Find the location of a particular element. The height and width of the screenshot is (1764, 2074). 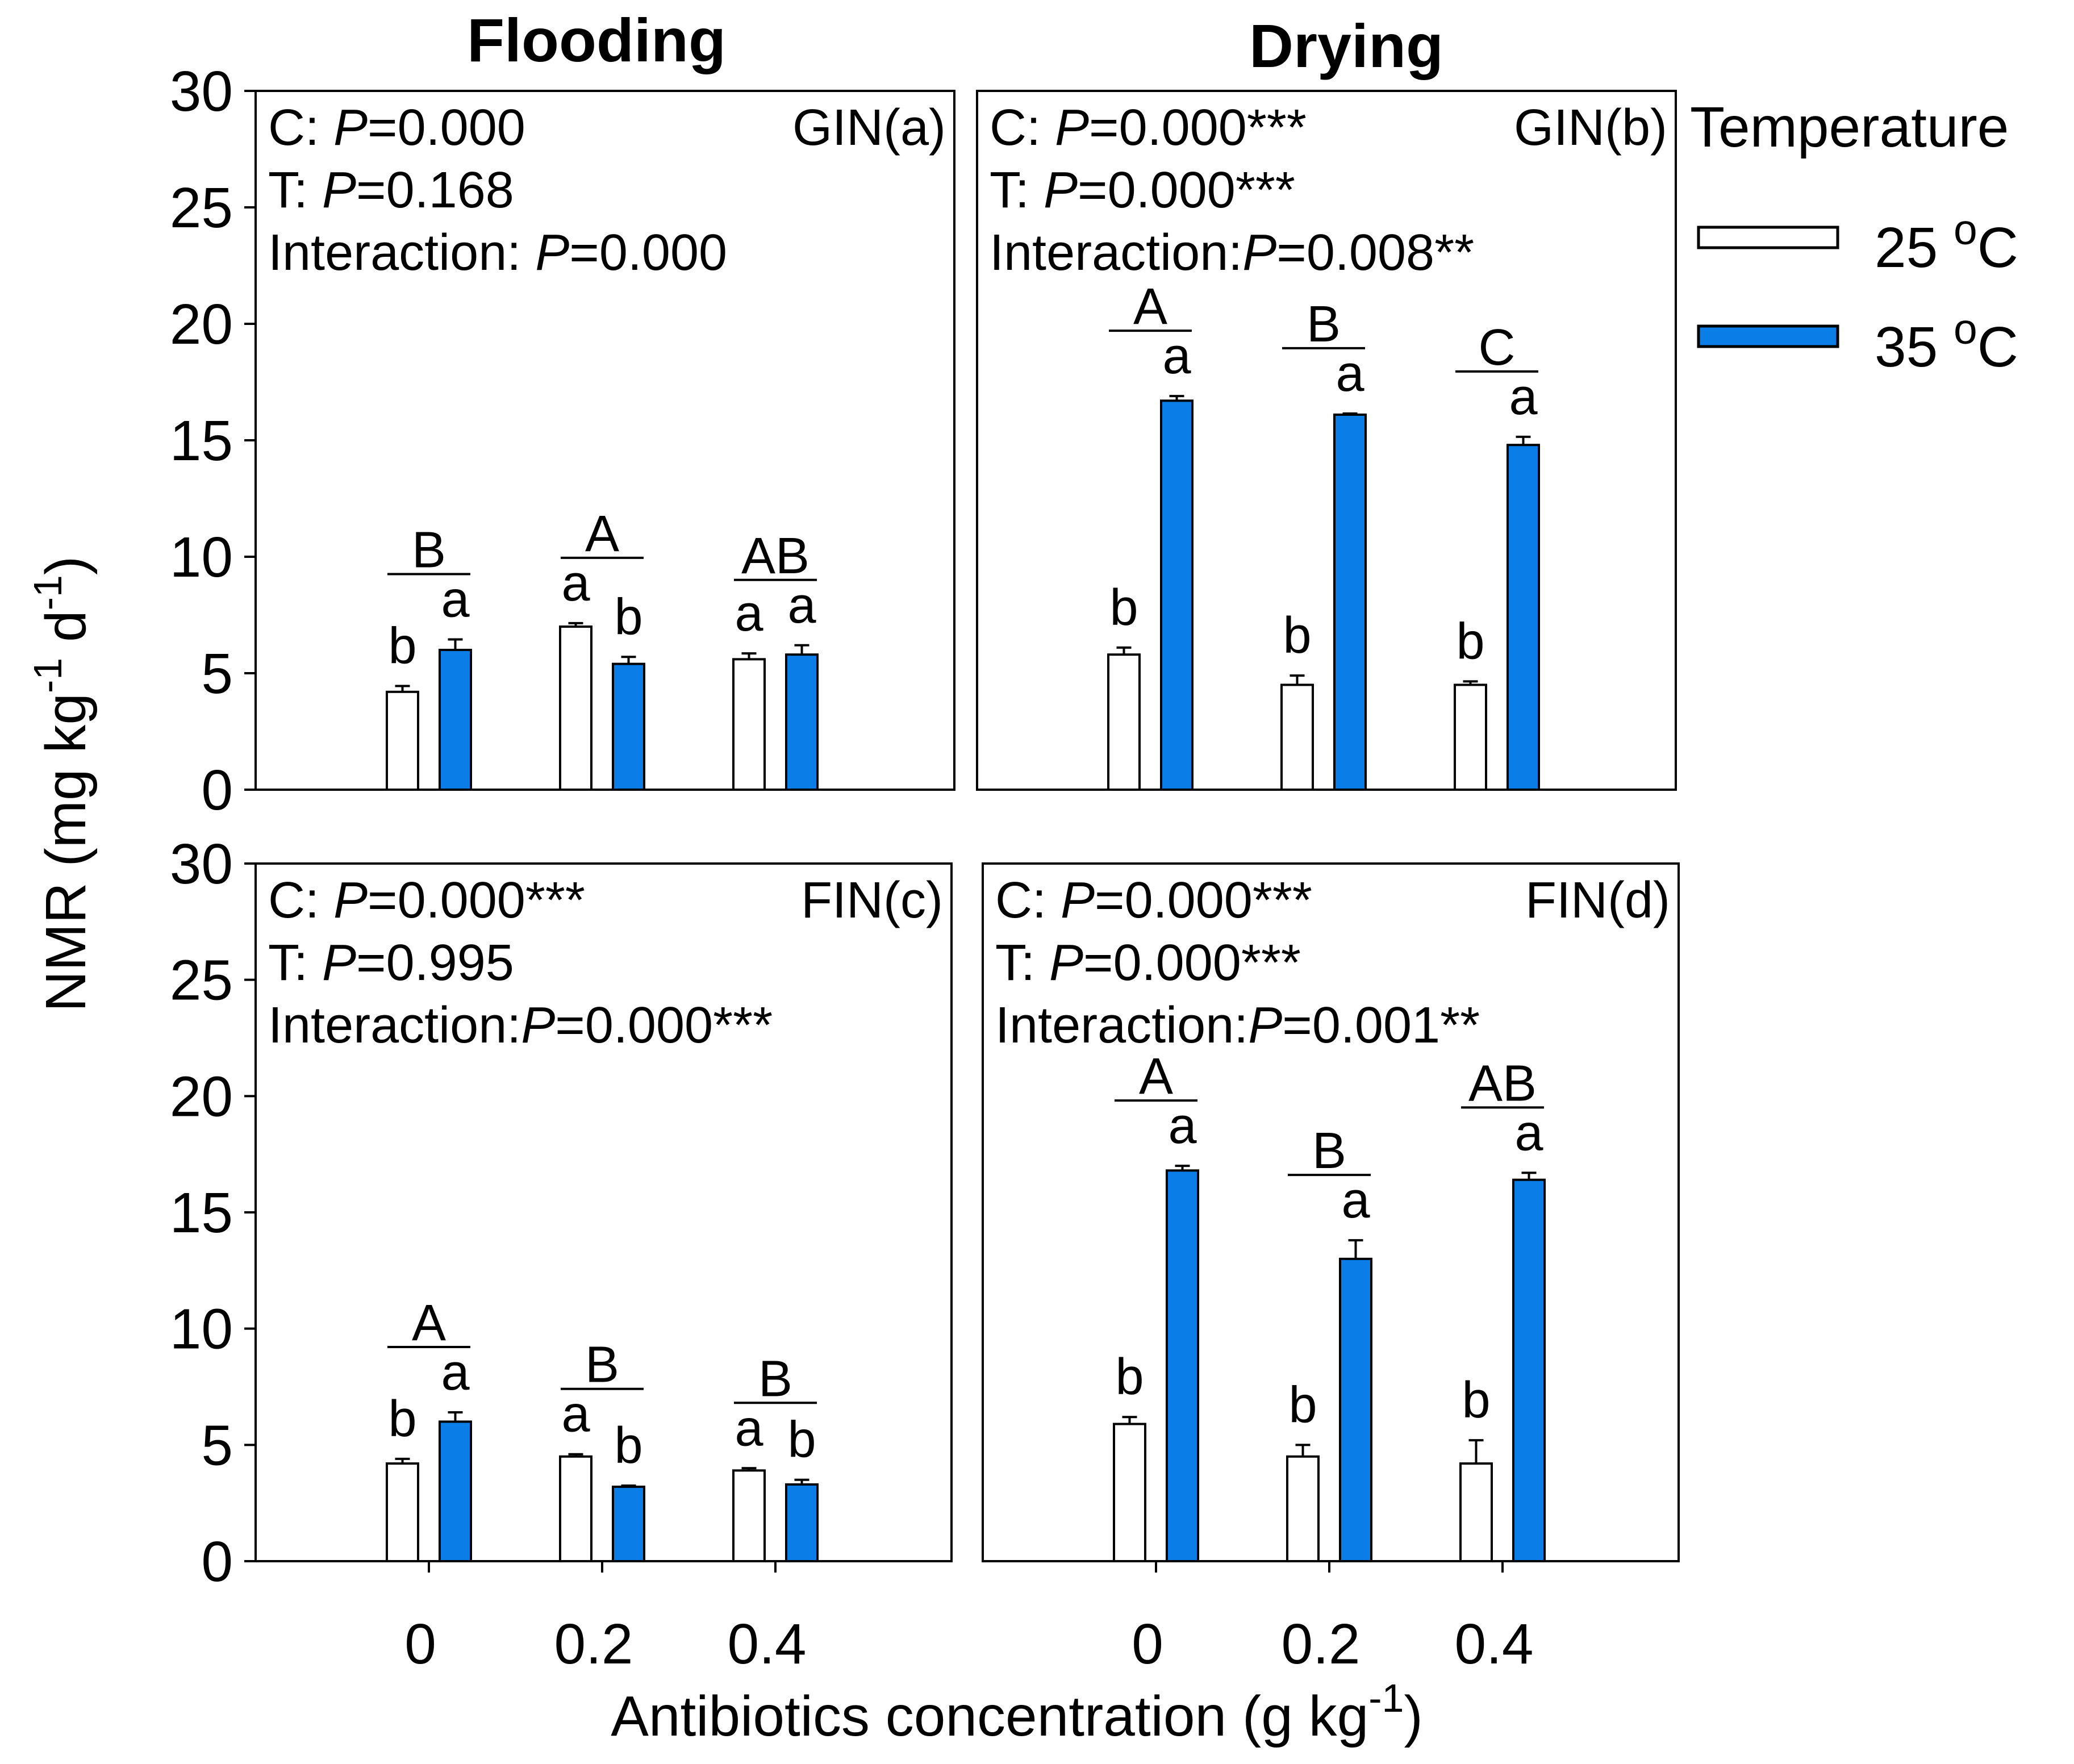

y-axis-label-main: NMR (mg kg is located at coordinates (66, 852).